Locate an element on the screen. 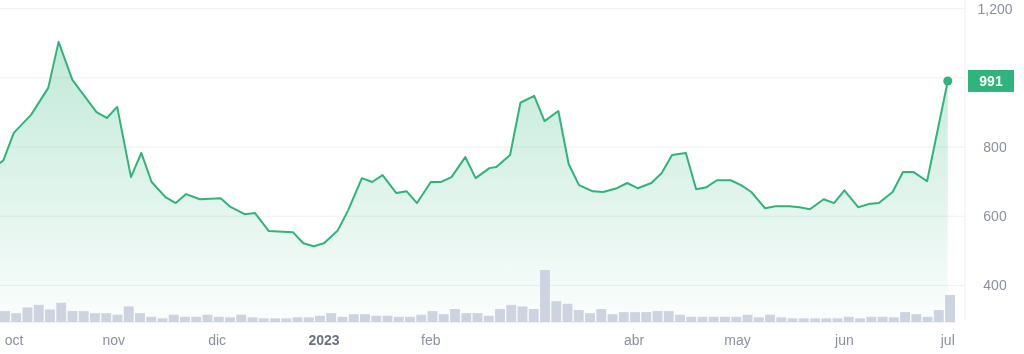 This screenshot has width=1024, height=354. x-tick-label: nov is located at coordinates (114, 340).